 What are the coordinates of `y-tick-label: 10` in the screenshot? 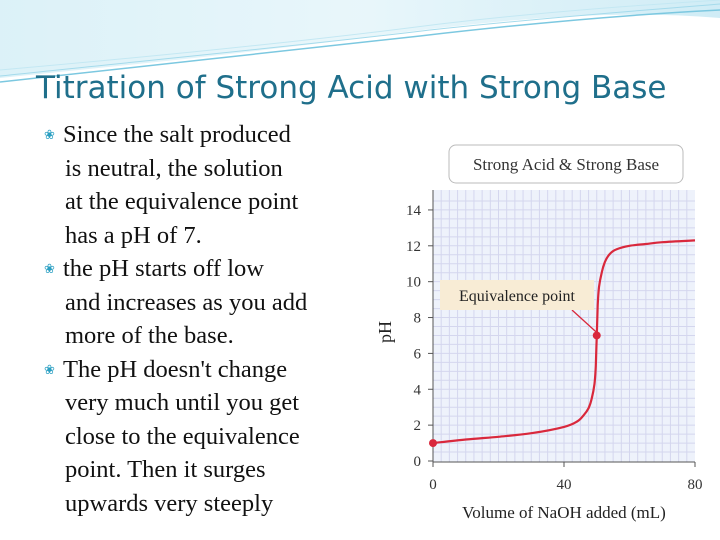 It's located at (413, 283).